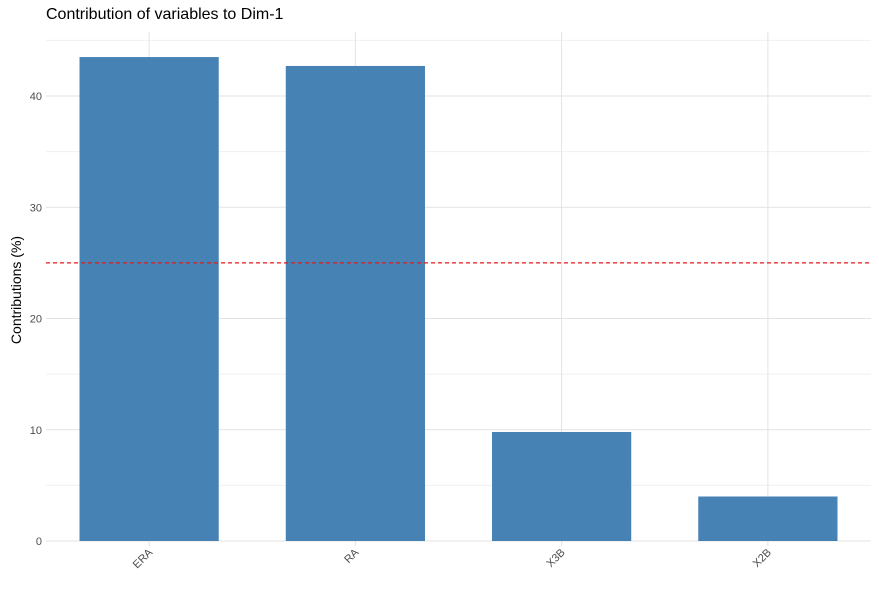  I want to click on y-tick-label: 0, so click(39, 542).